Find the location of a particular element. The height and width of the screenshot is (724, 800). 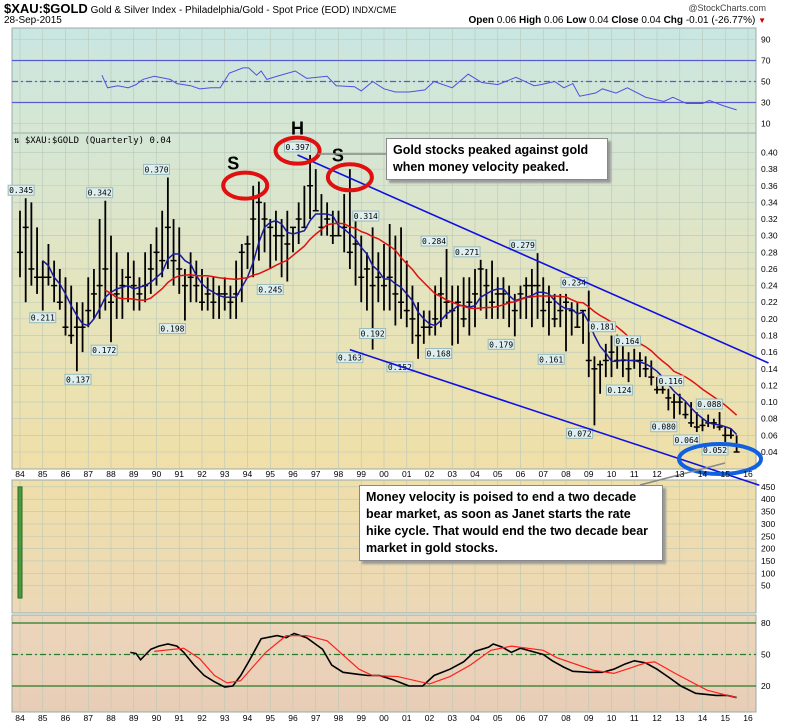

down-triangle-icon: ▼ is located at coordinates (762, 20).